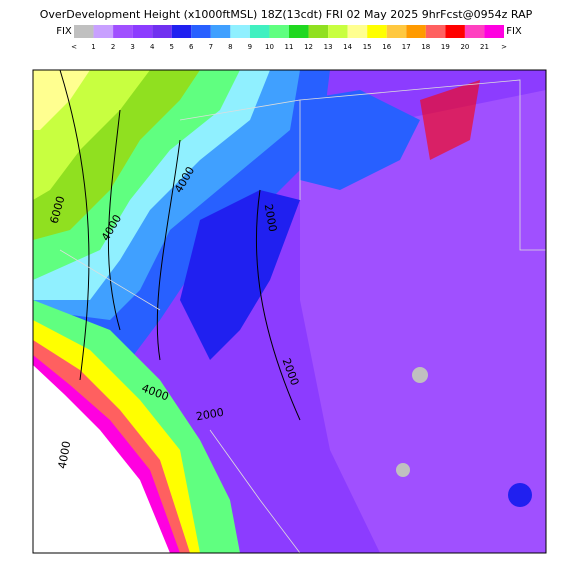  I want to click on colorbar-tick-label: 8, so click(230, 47).